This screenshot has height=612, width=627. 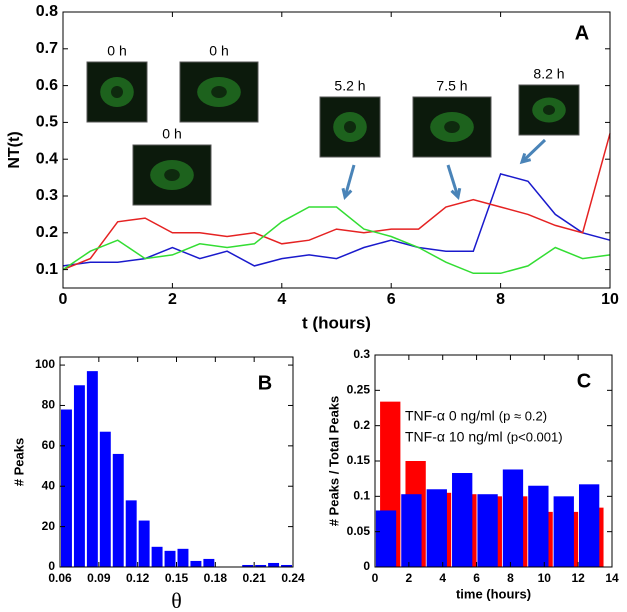 What do you see at coordinates (293, 578) in the screenshot?
I see `x-tick-label: 0.24` at bounding box center [293, 578].